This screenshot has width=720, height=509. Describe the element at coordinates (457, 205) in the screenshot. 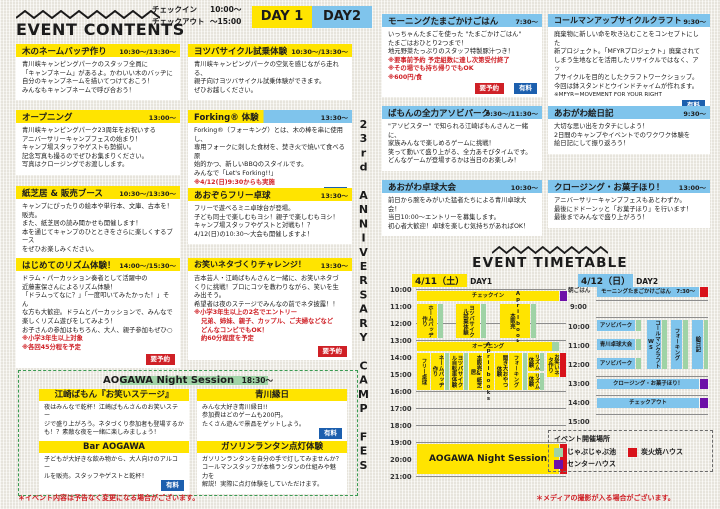

I see `card-line: 前日から腕をみがいた猛者たちによる青川卓球大会！` at that location.